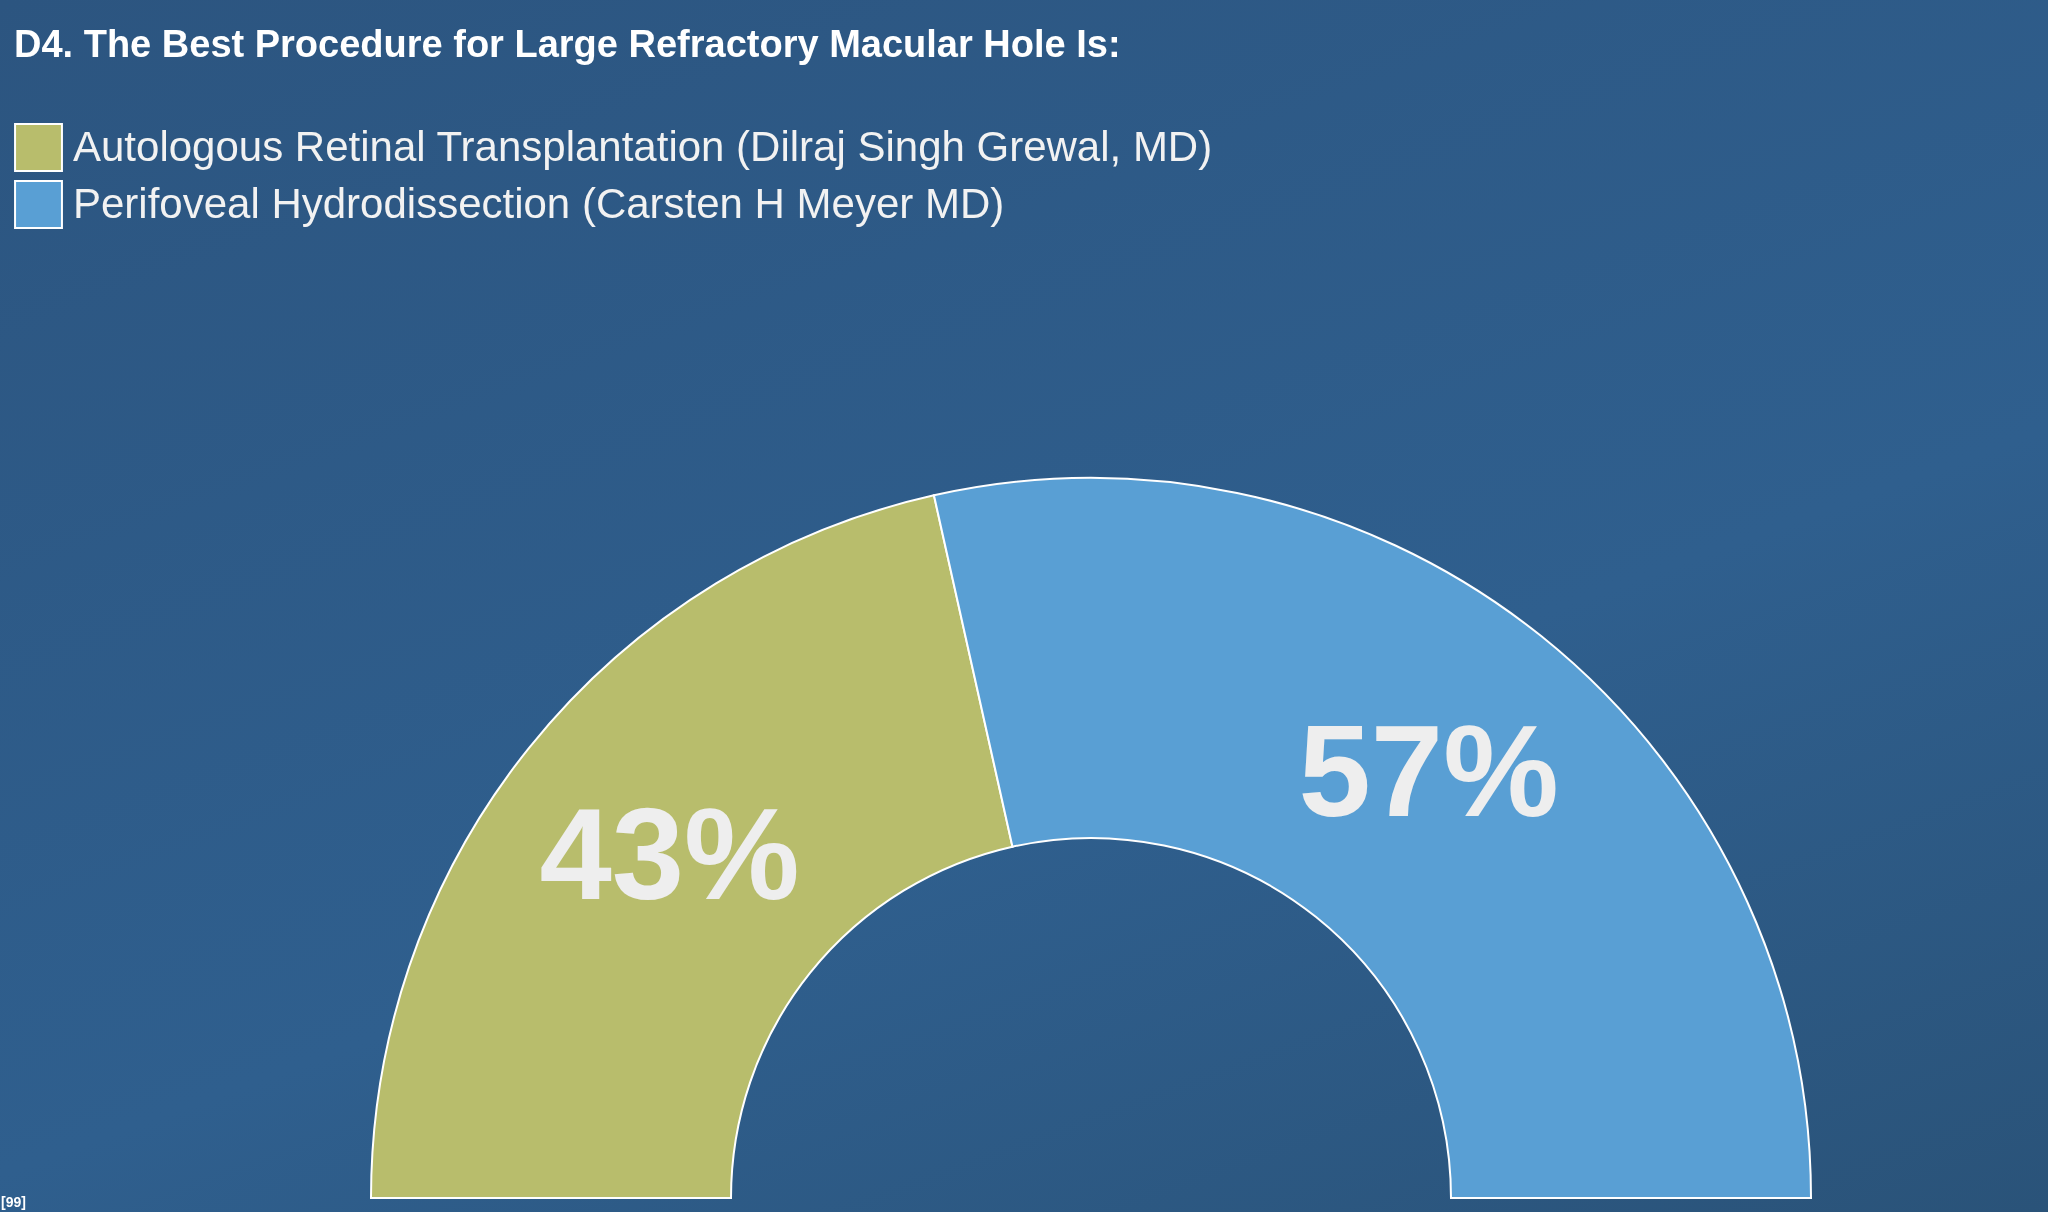  I want to click on chart-title: D4. The Best Procedure for Large Refractory Macular Hole Is:, so click(567, 44).